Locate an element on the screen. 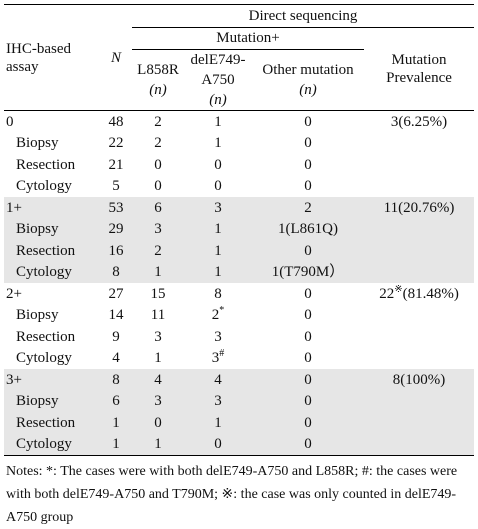  cell: 14 is located at coordinates (116, 315).